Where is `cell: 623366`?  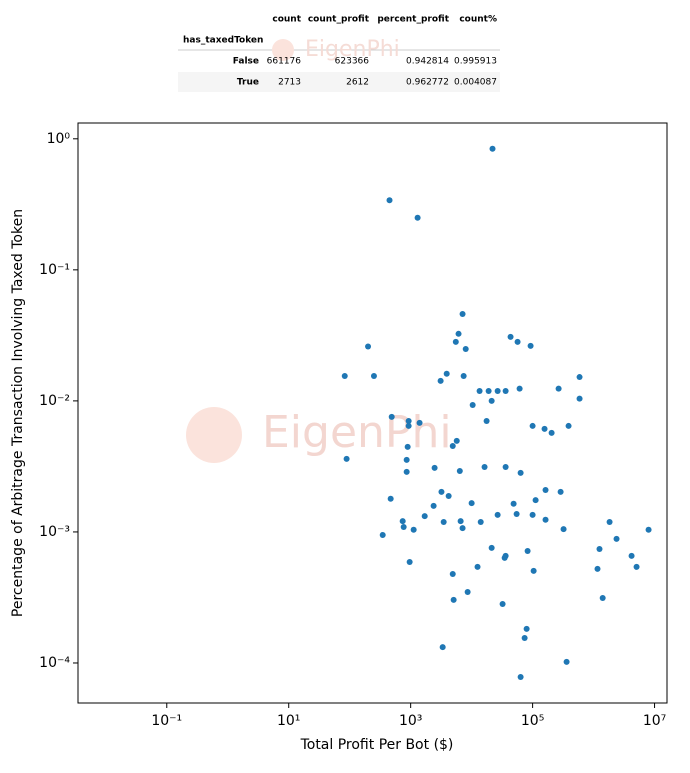
cell: 623366 is located at coordinates (352, 62).